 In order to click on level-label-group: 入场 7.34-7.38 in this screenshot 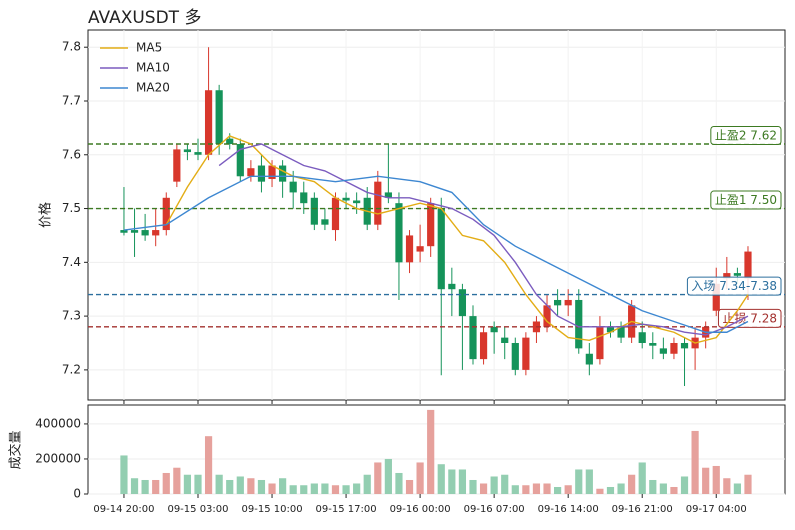, I will do `click(734, 286)`.